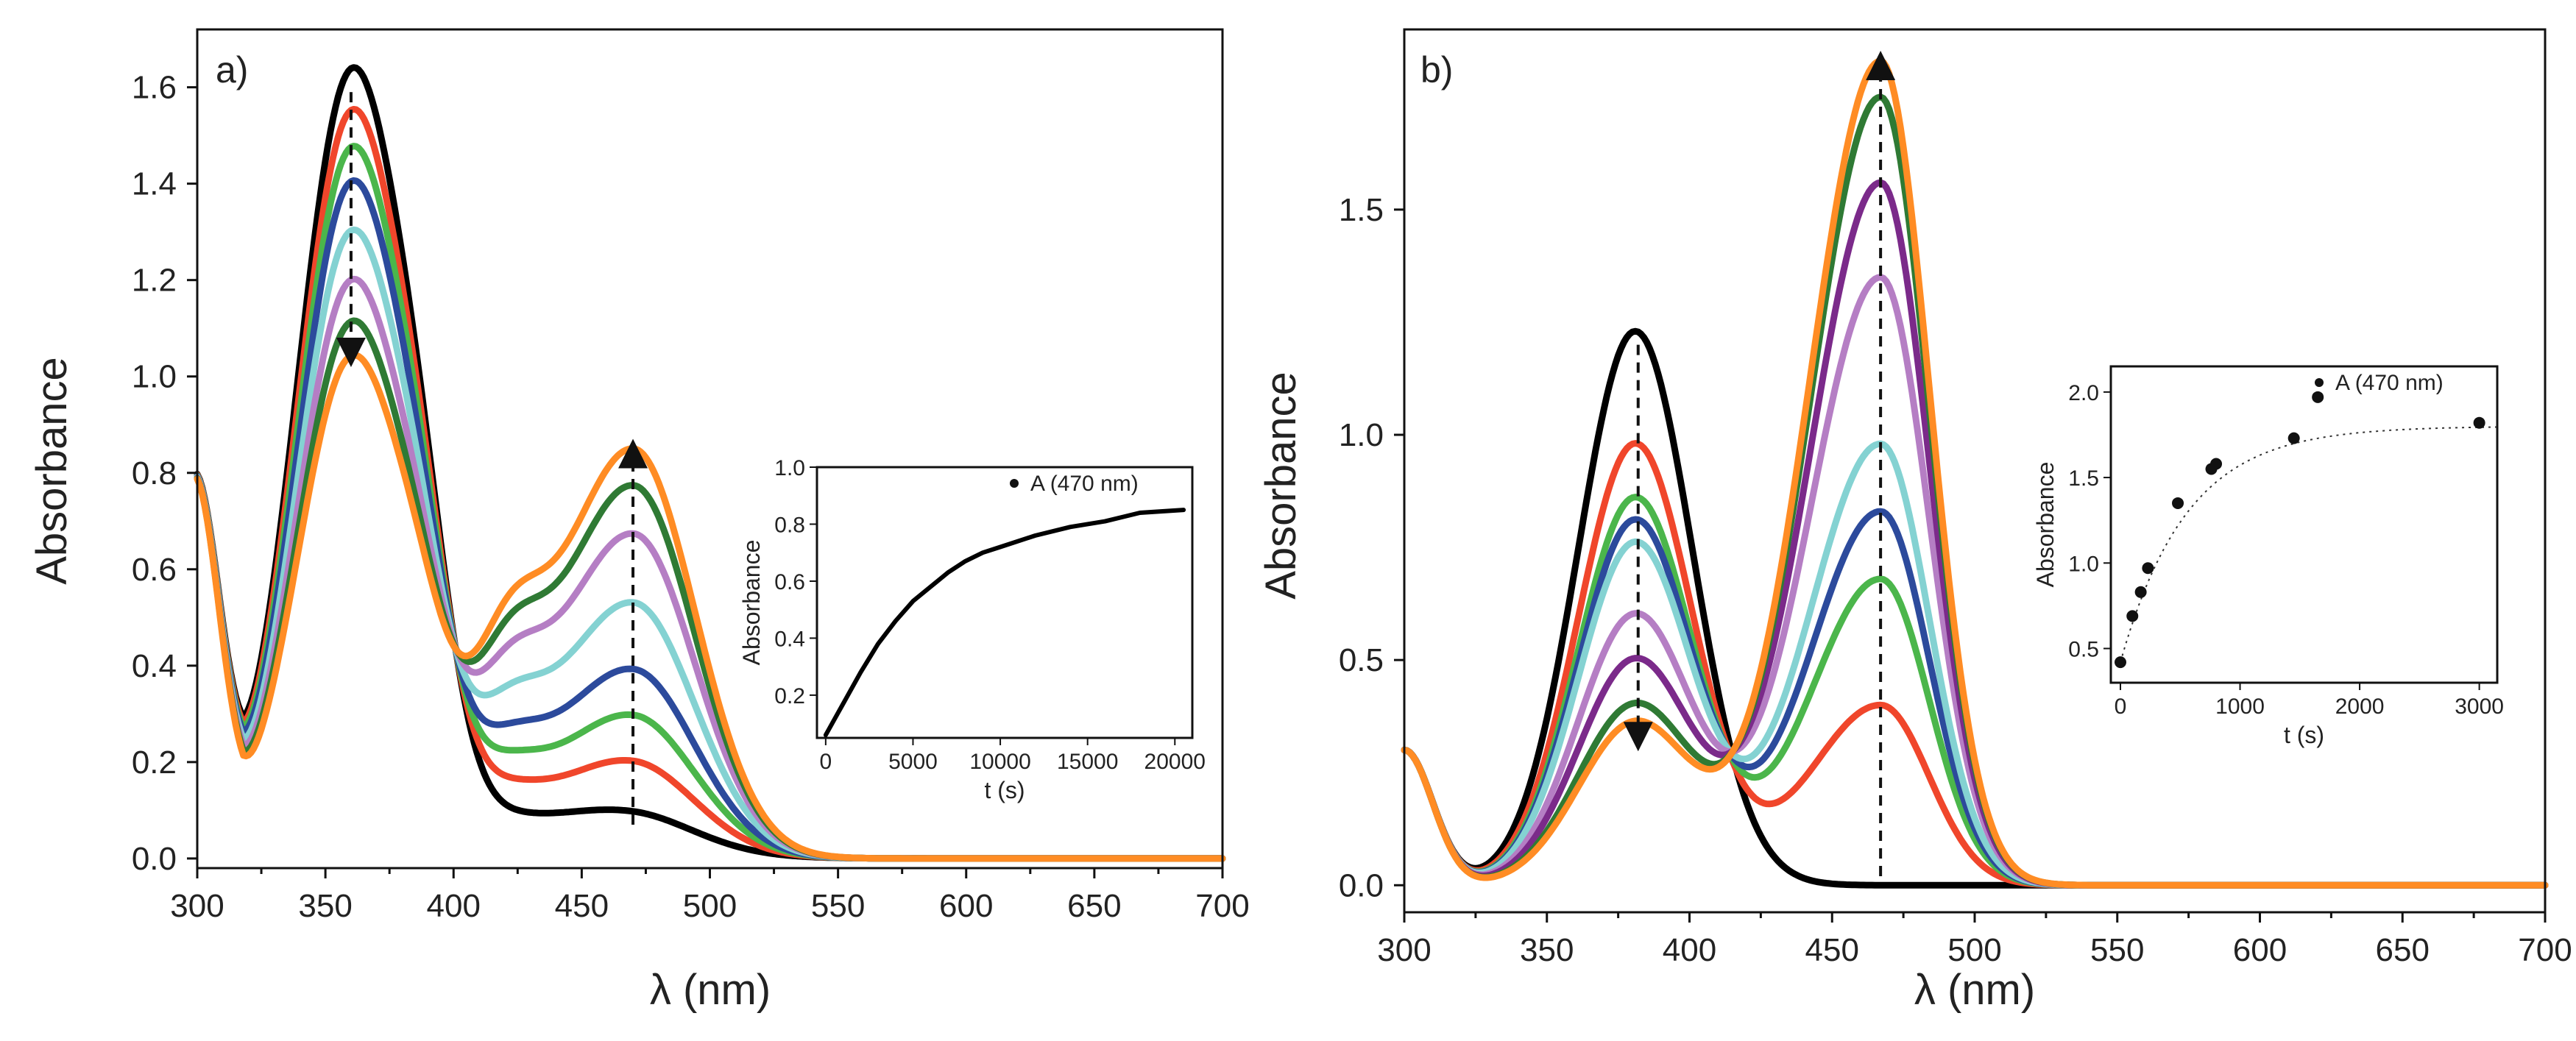 This screenshot has height=1041, width=2576. Describe the element at coordinates (790, 468) in the screenshot. I see `panel-a-inset-y-tick-label: 1.0` at that location.